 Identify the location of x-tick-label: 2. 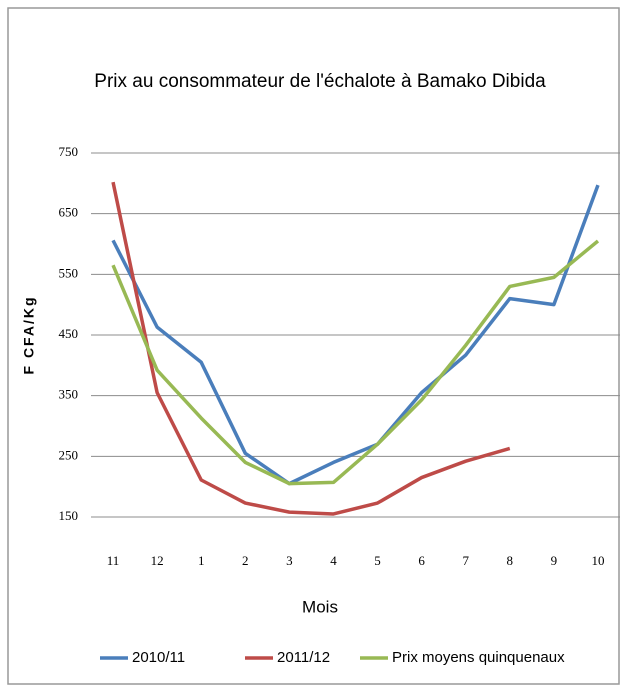
(245, 560).